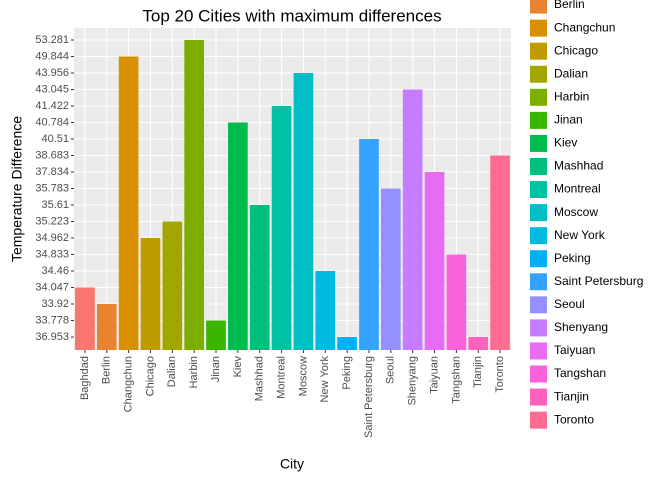  I want to click on y-tick-label: 41.422, so click(52, 106).